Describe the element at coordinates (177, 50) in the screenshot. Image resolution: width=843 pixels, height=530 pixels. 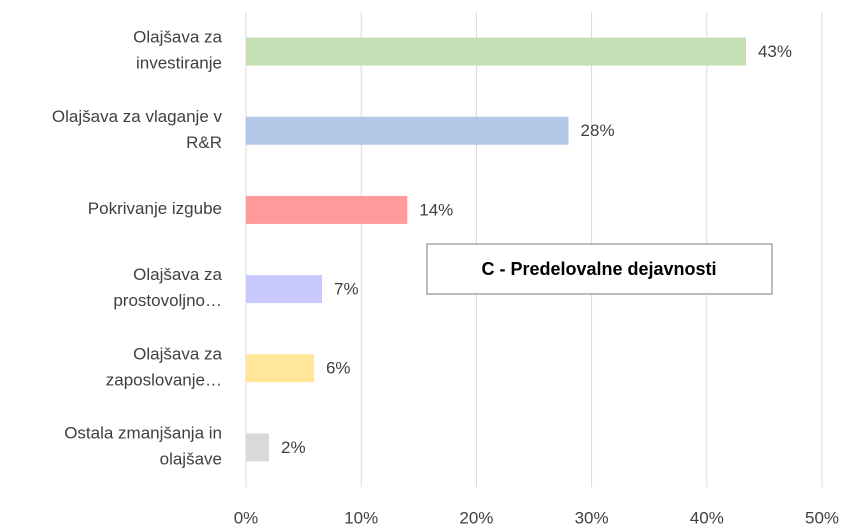
I see `y-tick-label: Olajšava za investiranje` at that location.